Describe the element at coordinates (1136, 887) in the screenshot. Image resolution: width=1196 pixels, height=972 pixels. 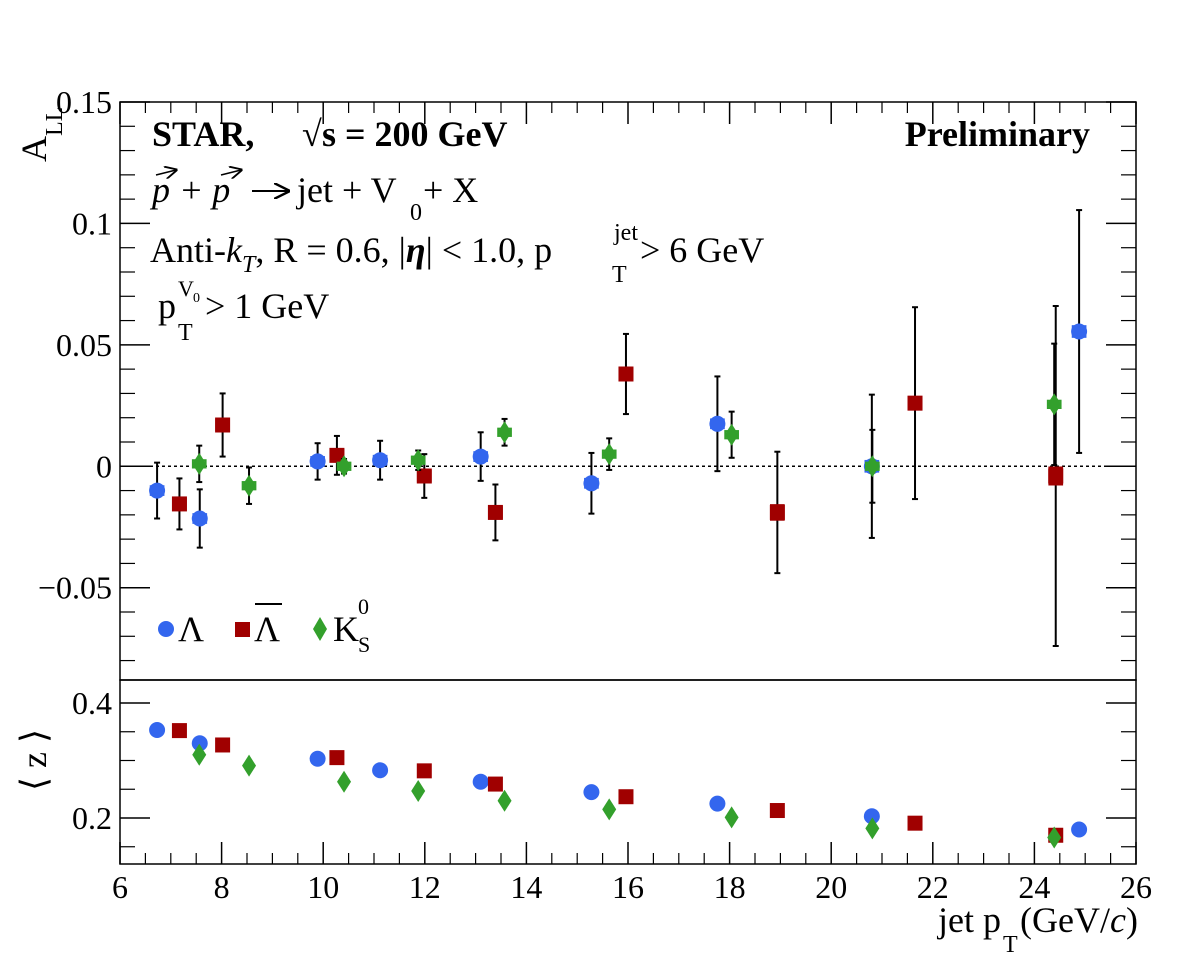
I see `x-tick-label: 26` at that location.